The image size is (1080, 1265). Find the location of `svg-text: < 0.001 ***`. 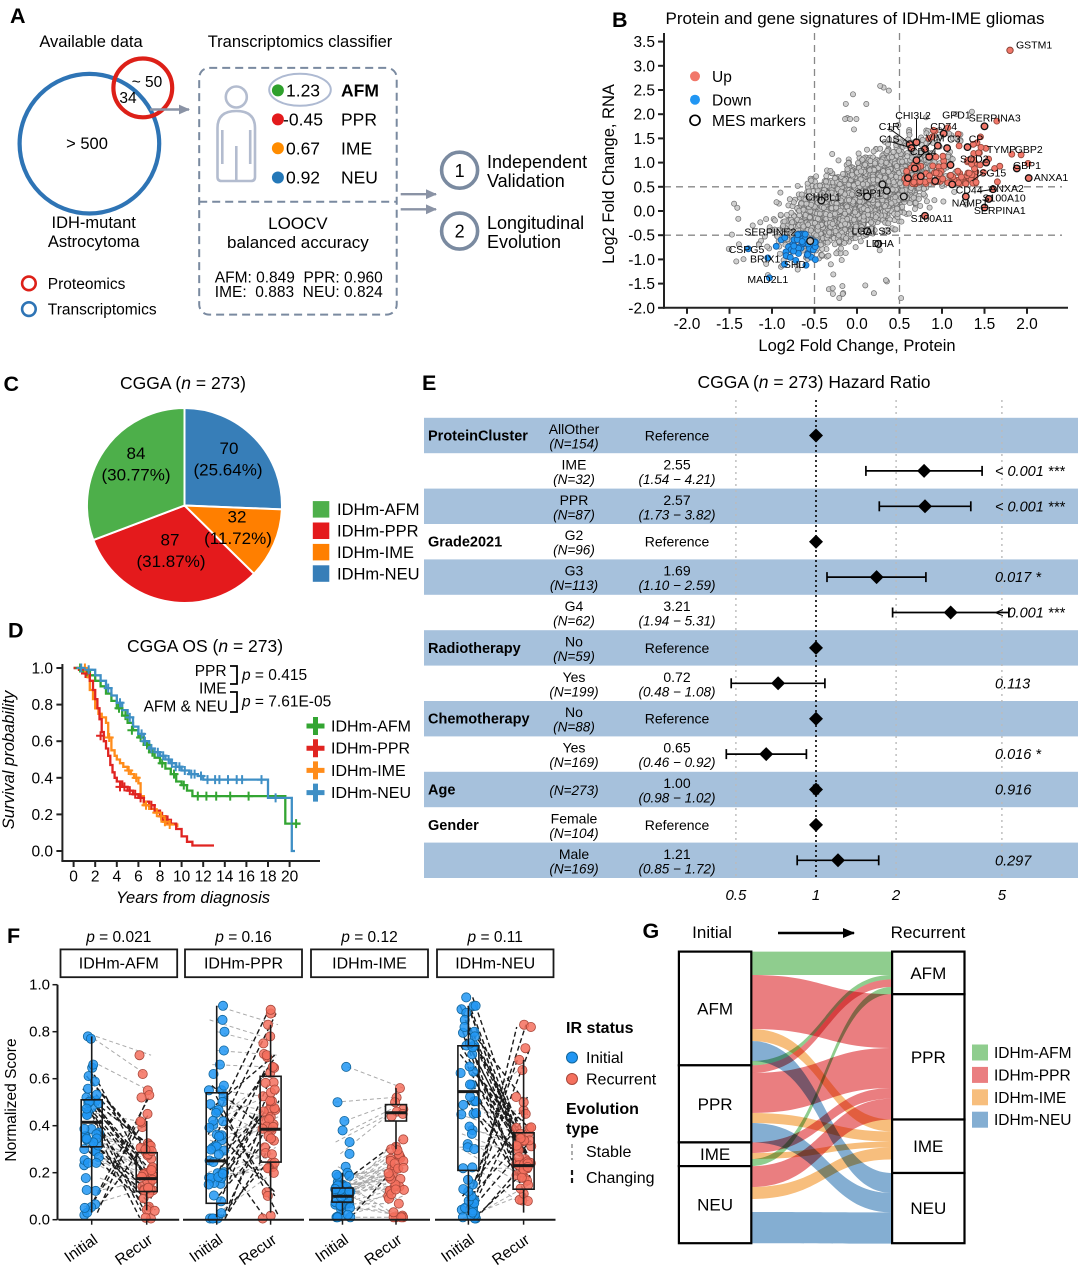

svg-text: < 0.001 *** is located at coordinates (1030, 472).